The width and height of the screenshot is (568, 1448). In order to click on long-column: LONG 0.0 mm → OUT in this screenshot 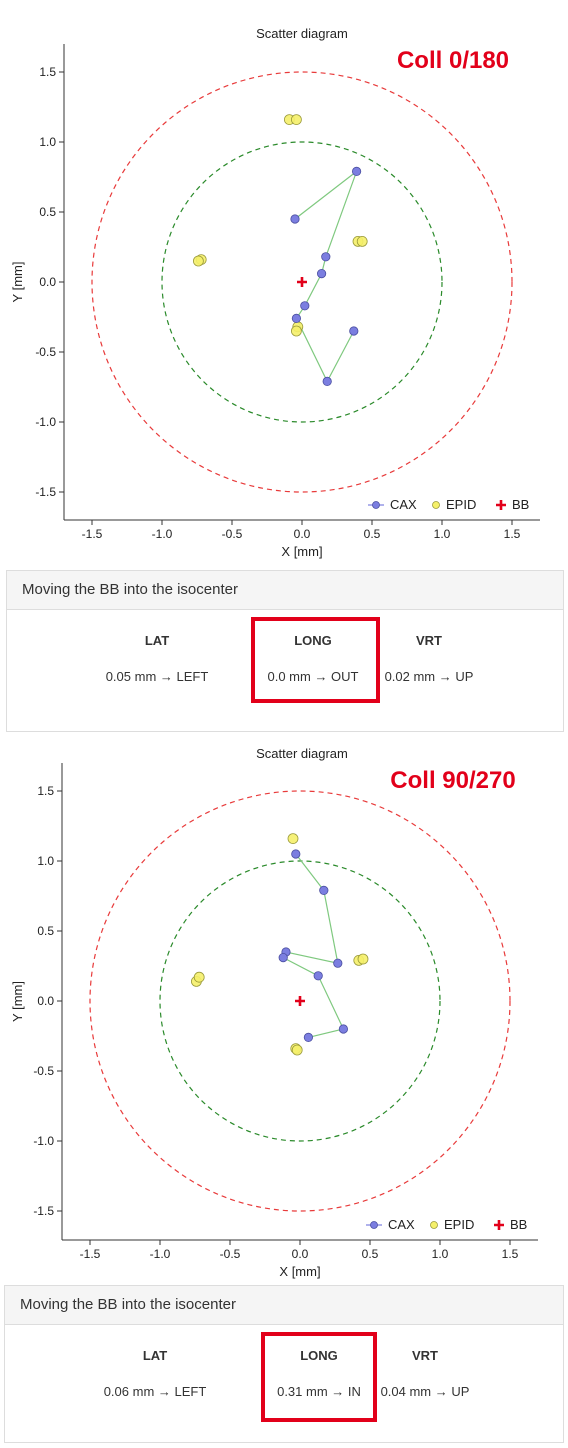, I will do `click(313, 658)`.